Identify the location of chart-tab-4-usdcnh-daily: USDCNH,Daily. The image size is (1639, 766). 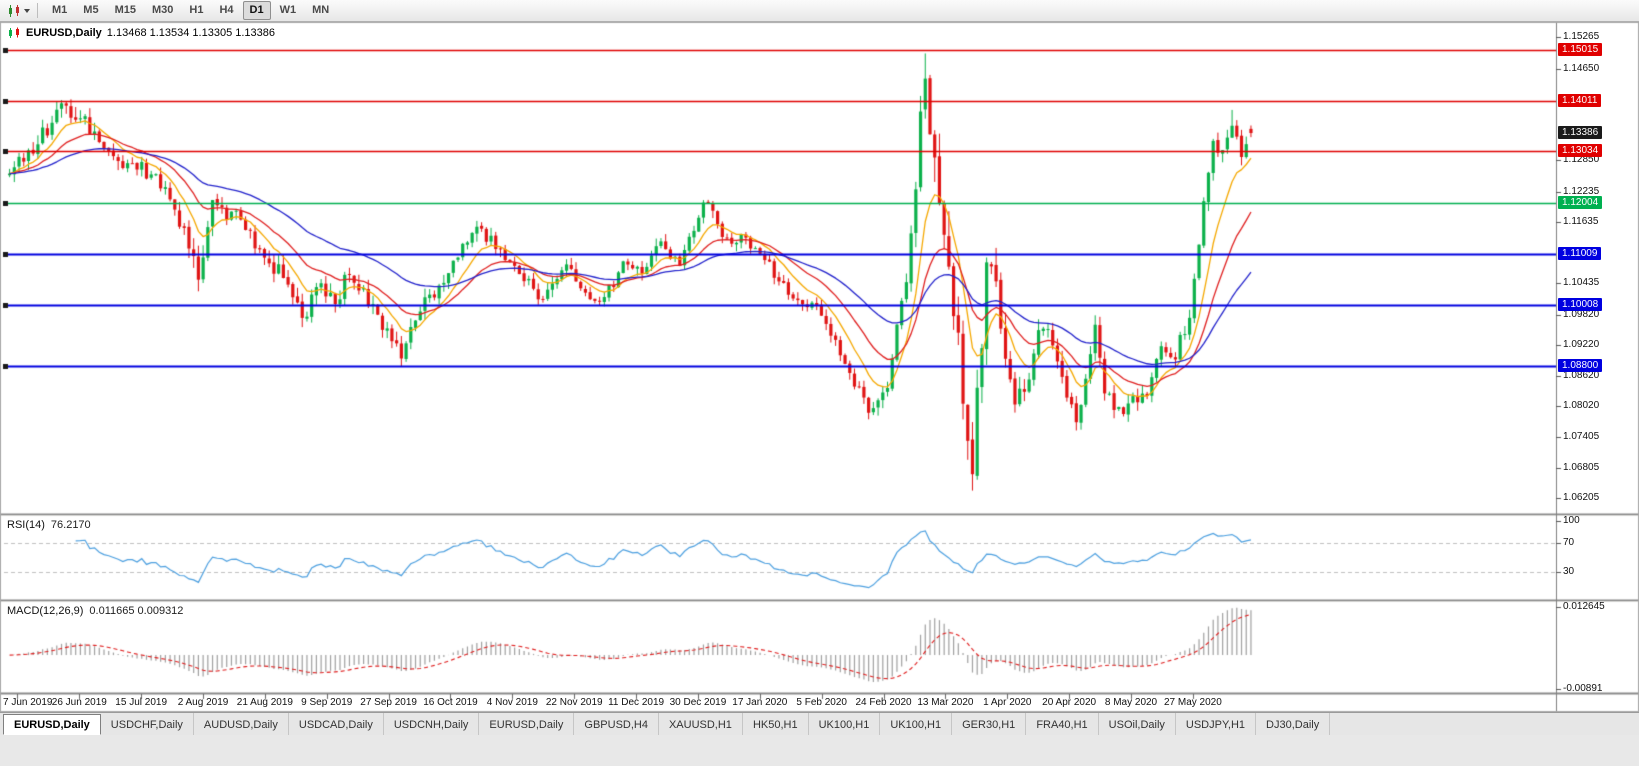
(432, 724).